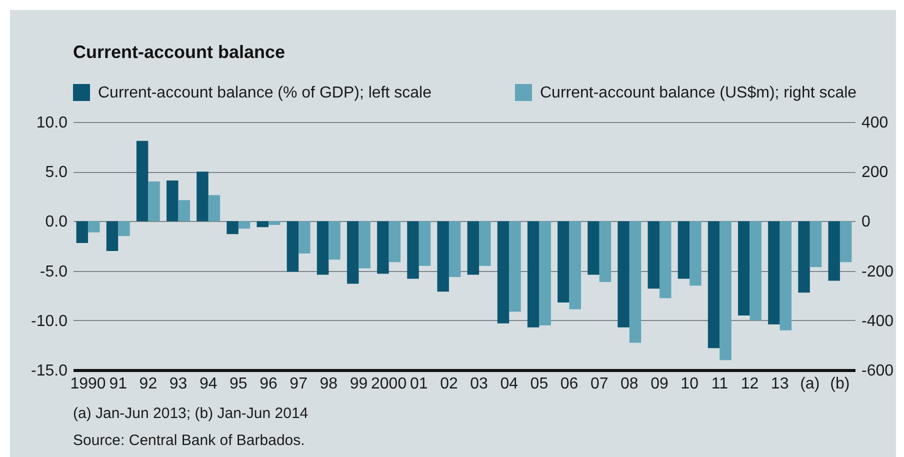 The width and height of the screenshot is (904, 457). Describe the element at coordinates (208, 384) in the screenshot. I see `x-tick-label: 94` at that location.